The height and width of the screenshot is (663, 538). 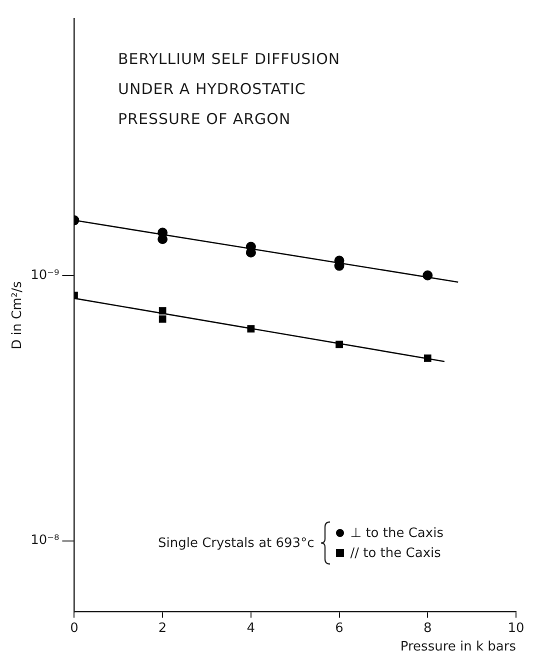 What do you see at coordinates (428, 628) in the screenshot?
I see `x-tick-label: 8` at bounding box center [428, 628].